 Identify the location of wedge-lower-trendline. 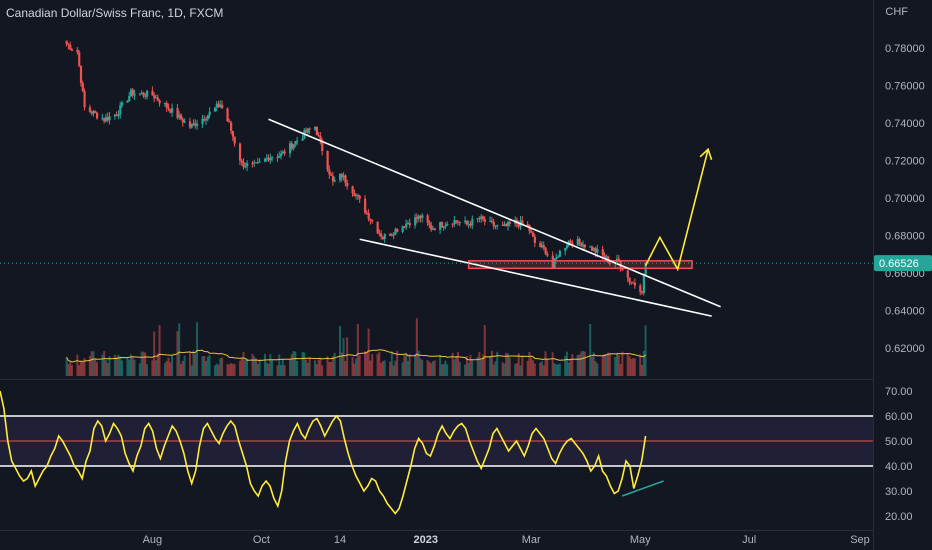
(535, 277).